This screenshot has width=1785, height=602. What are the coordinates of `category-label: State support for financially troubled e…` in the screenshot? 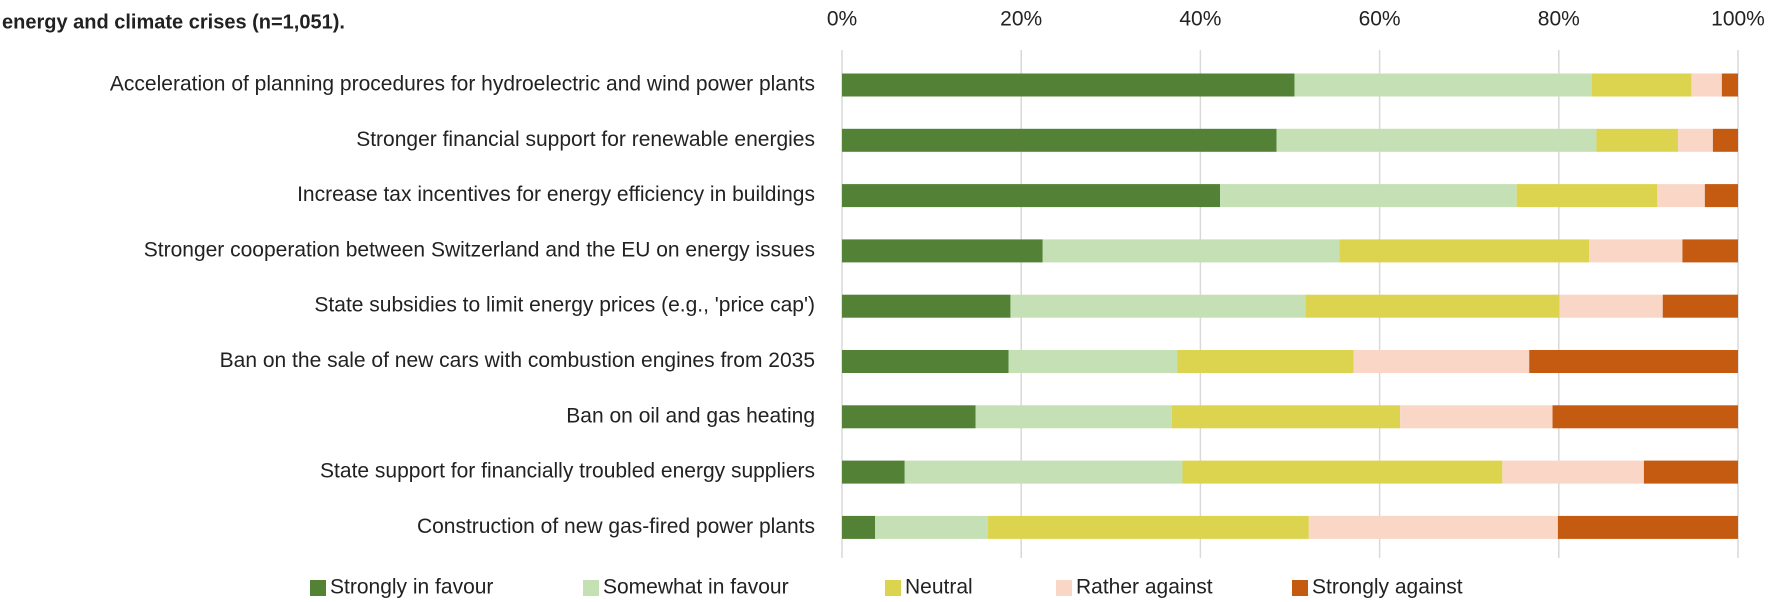 It's located at (567, 471).